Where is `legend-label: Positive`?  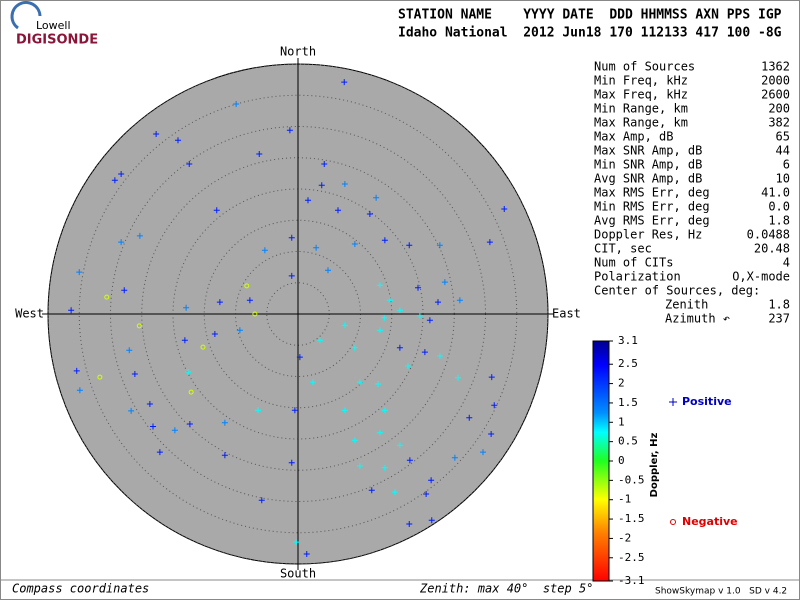 legend-label: Positive is located at coordinates (707, 401).